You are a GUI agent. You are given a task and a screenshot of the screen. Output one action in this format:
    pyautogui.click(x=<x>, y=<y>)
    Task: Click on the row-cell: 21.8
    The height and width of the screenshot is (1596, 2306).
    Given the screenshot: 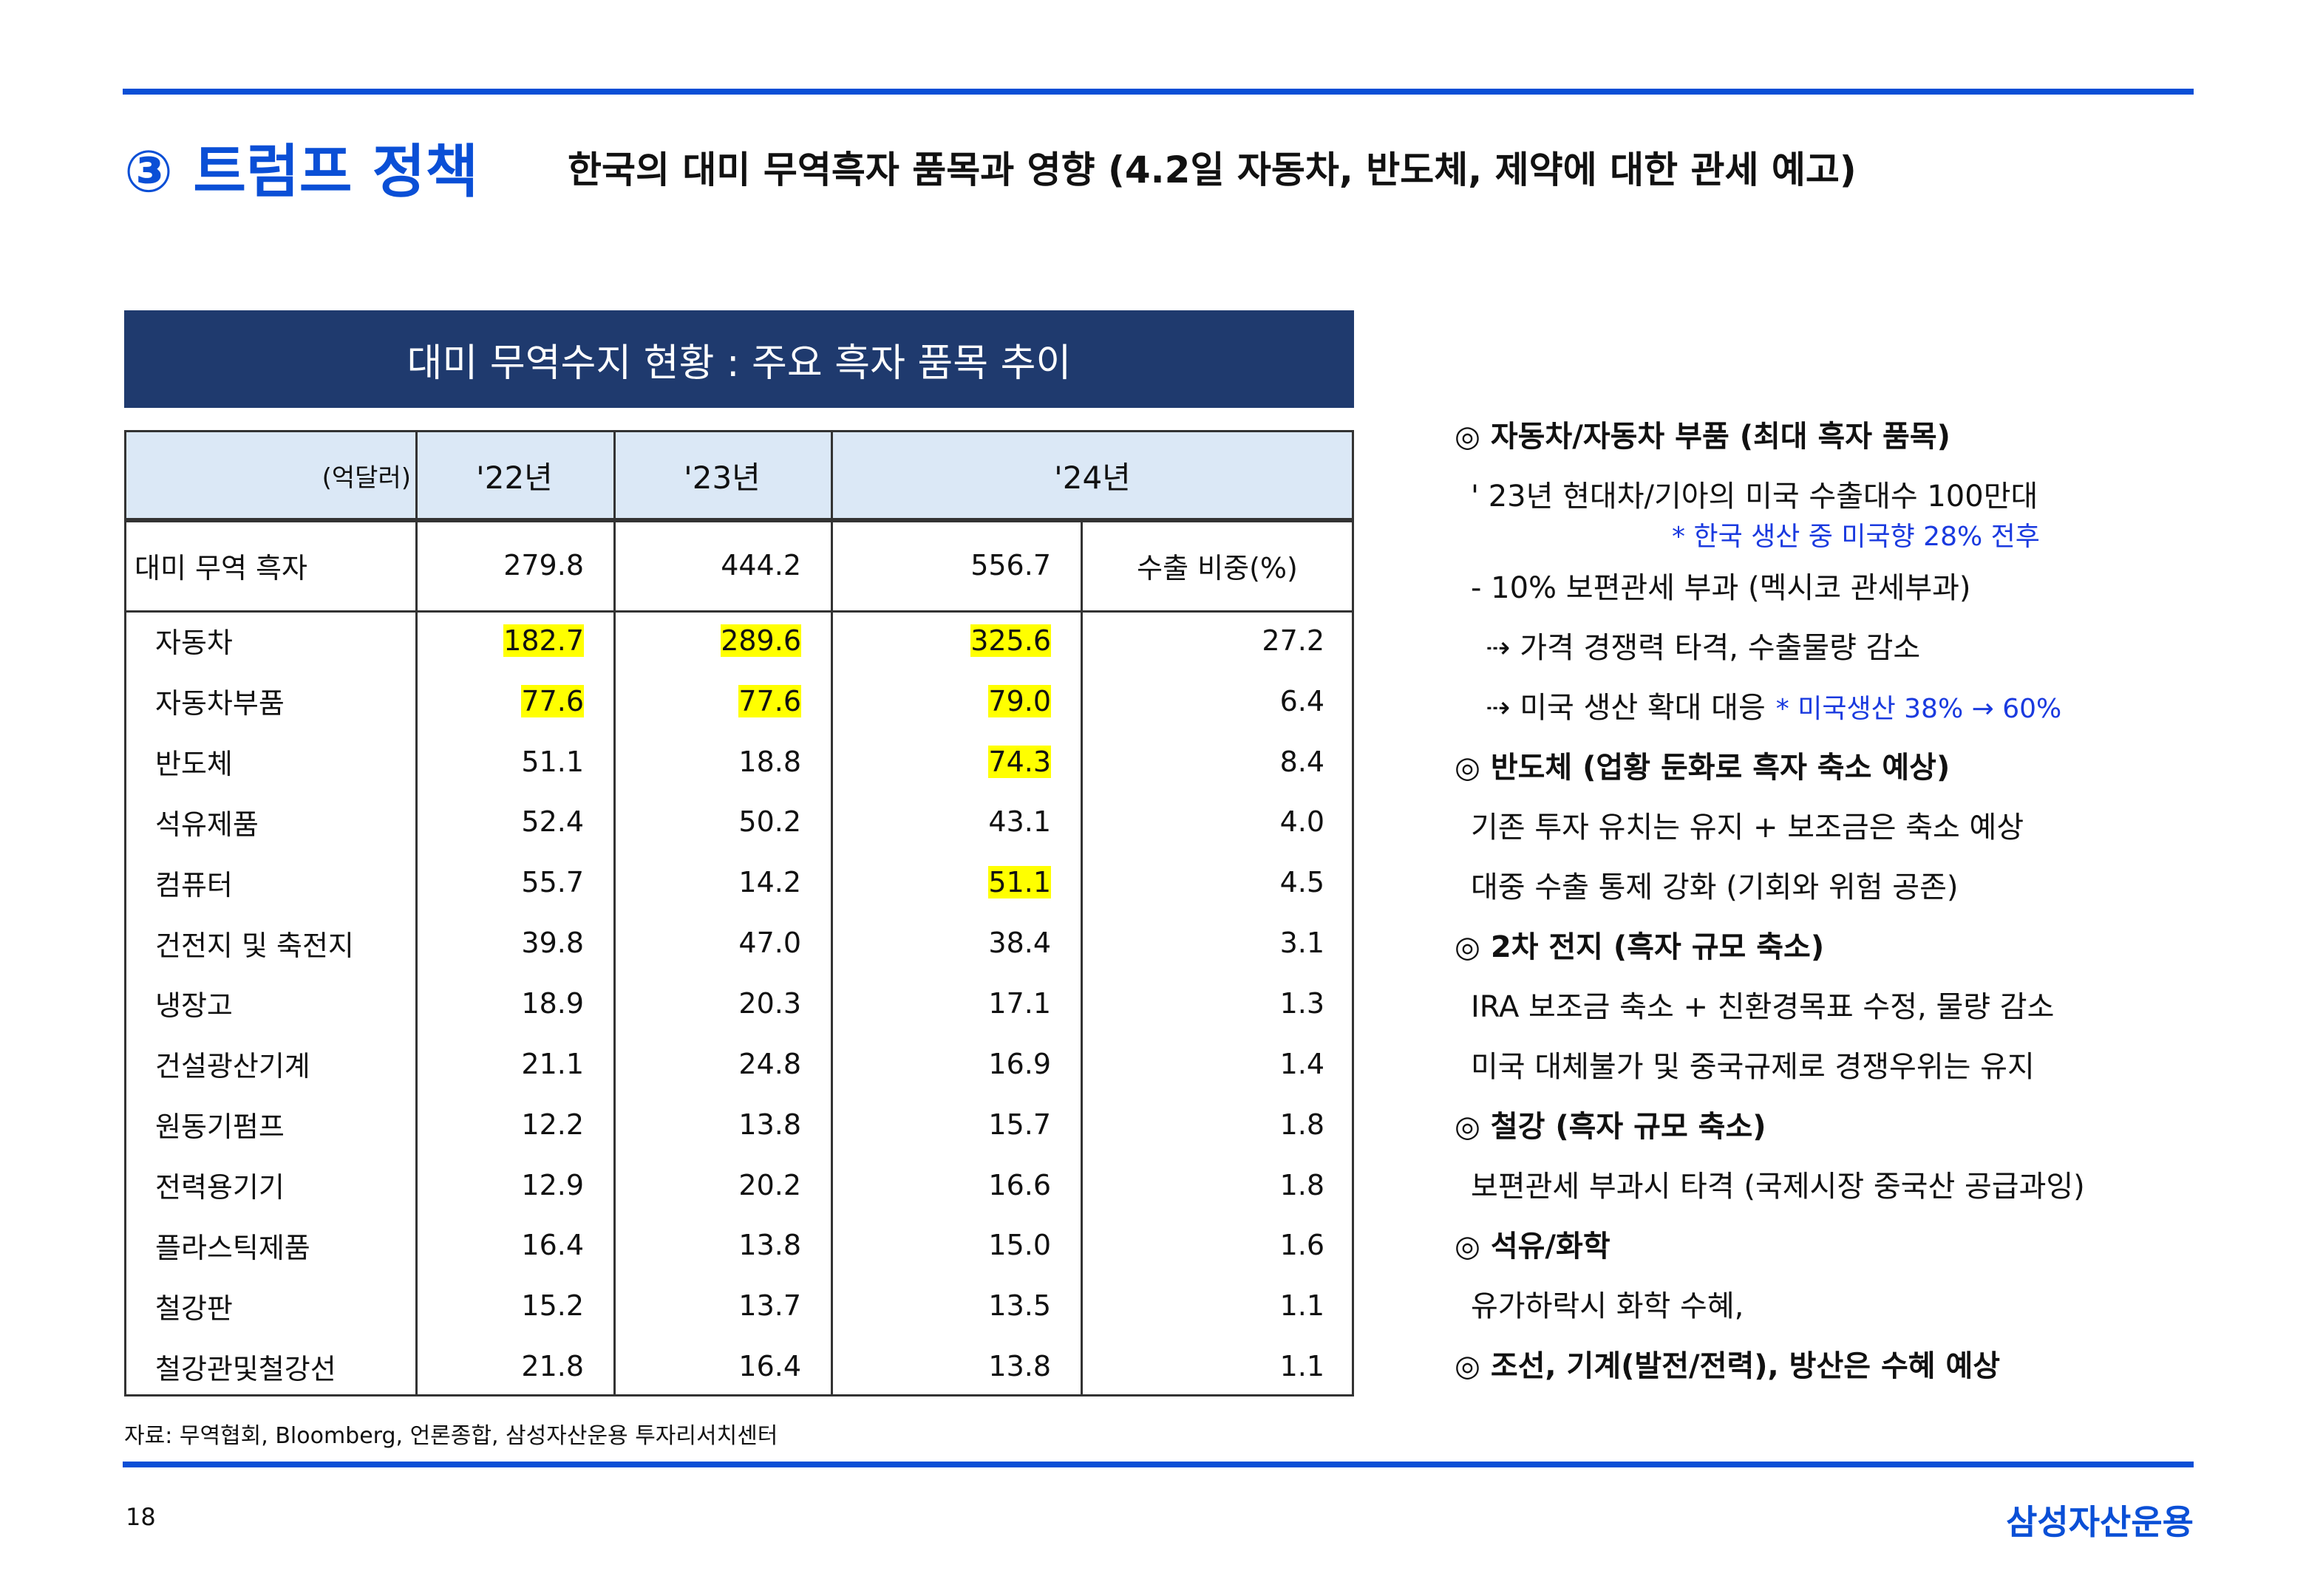 What is the action you would take?
    pyautogui.click(x=500, y=1366)
    